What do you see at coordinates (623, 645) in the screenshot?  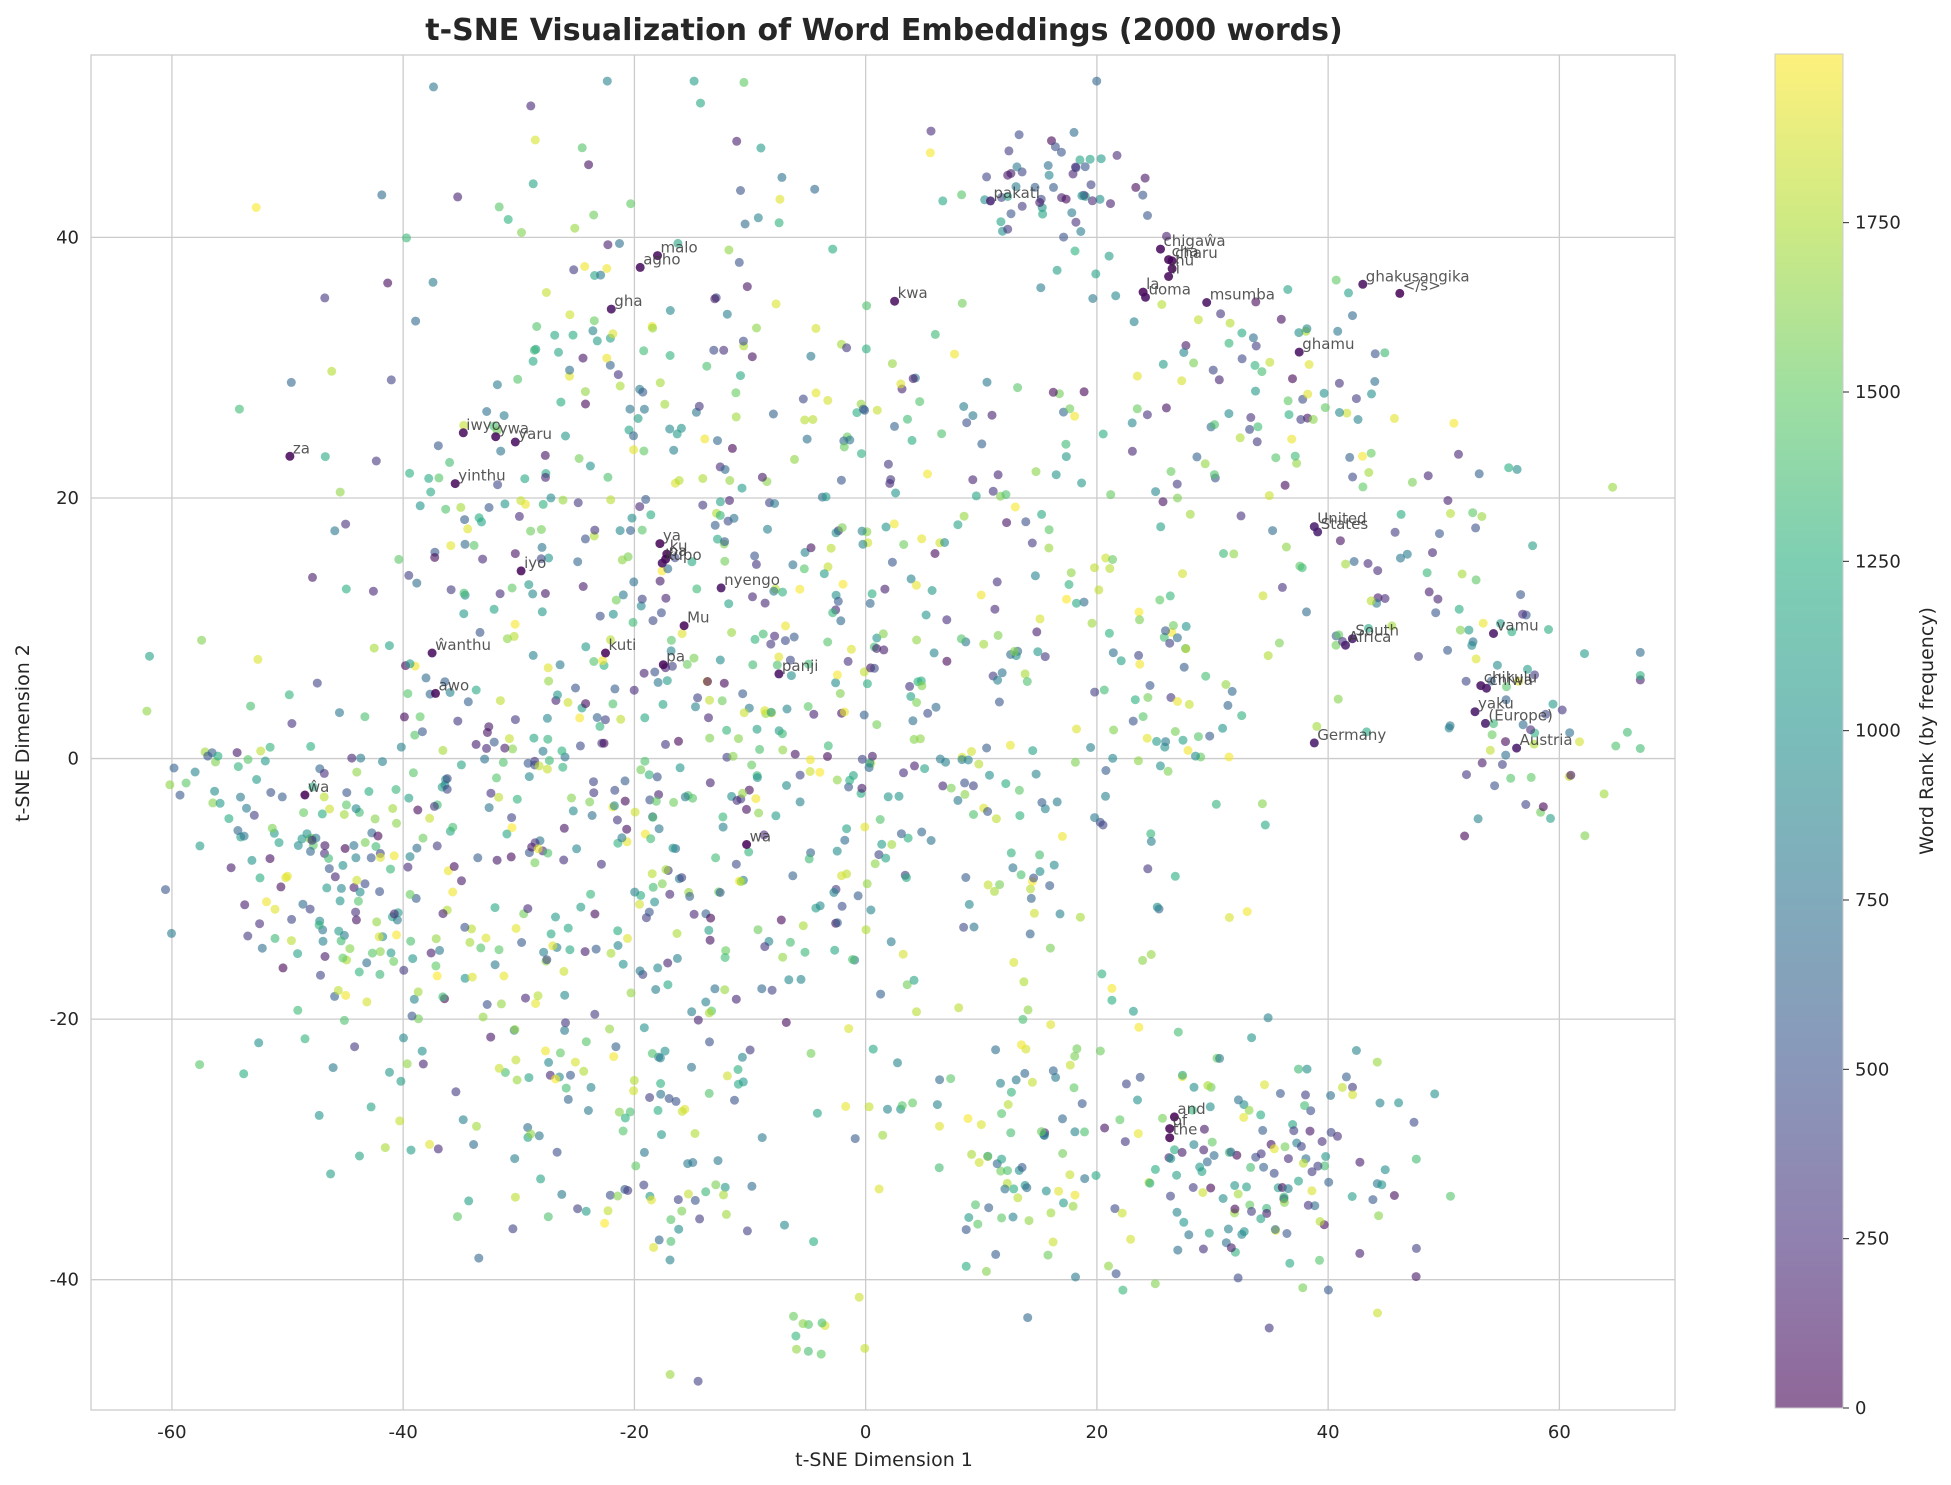 I see `word-label: kuti` at bounding box center [623, 645].